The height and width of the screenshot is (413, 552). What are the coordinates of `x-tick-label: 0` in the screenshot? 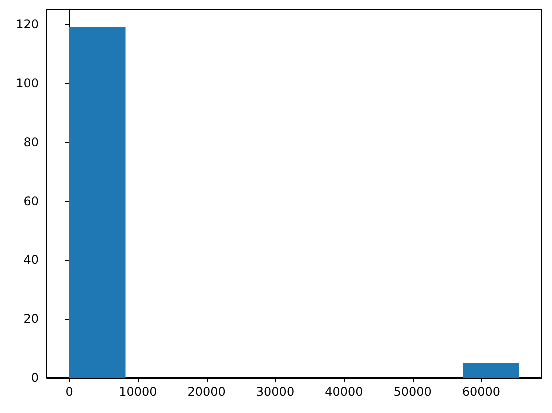 It's located at (70, 392).